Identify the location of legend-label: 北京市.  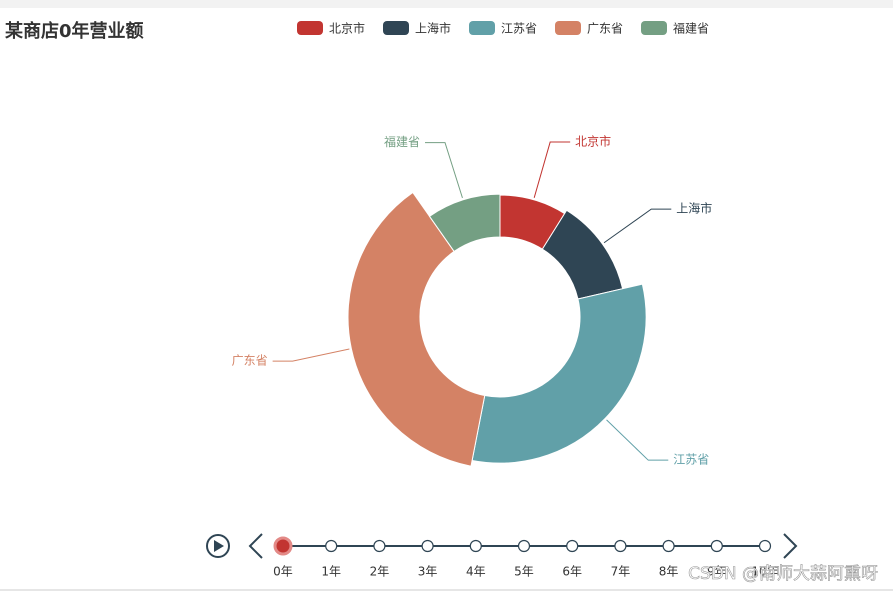
(347, 28).